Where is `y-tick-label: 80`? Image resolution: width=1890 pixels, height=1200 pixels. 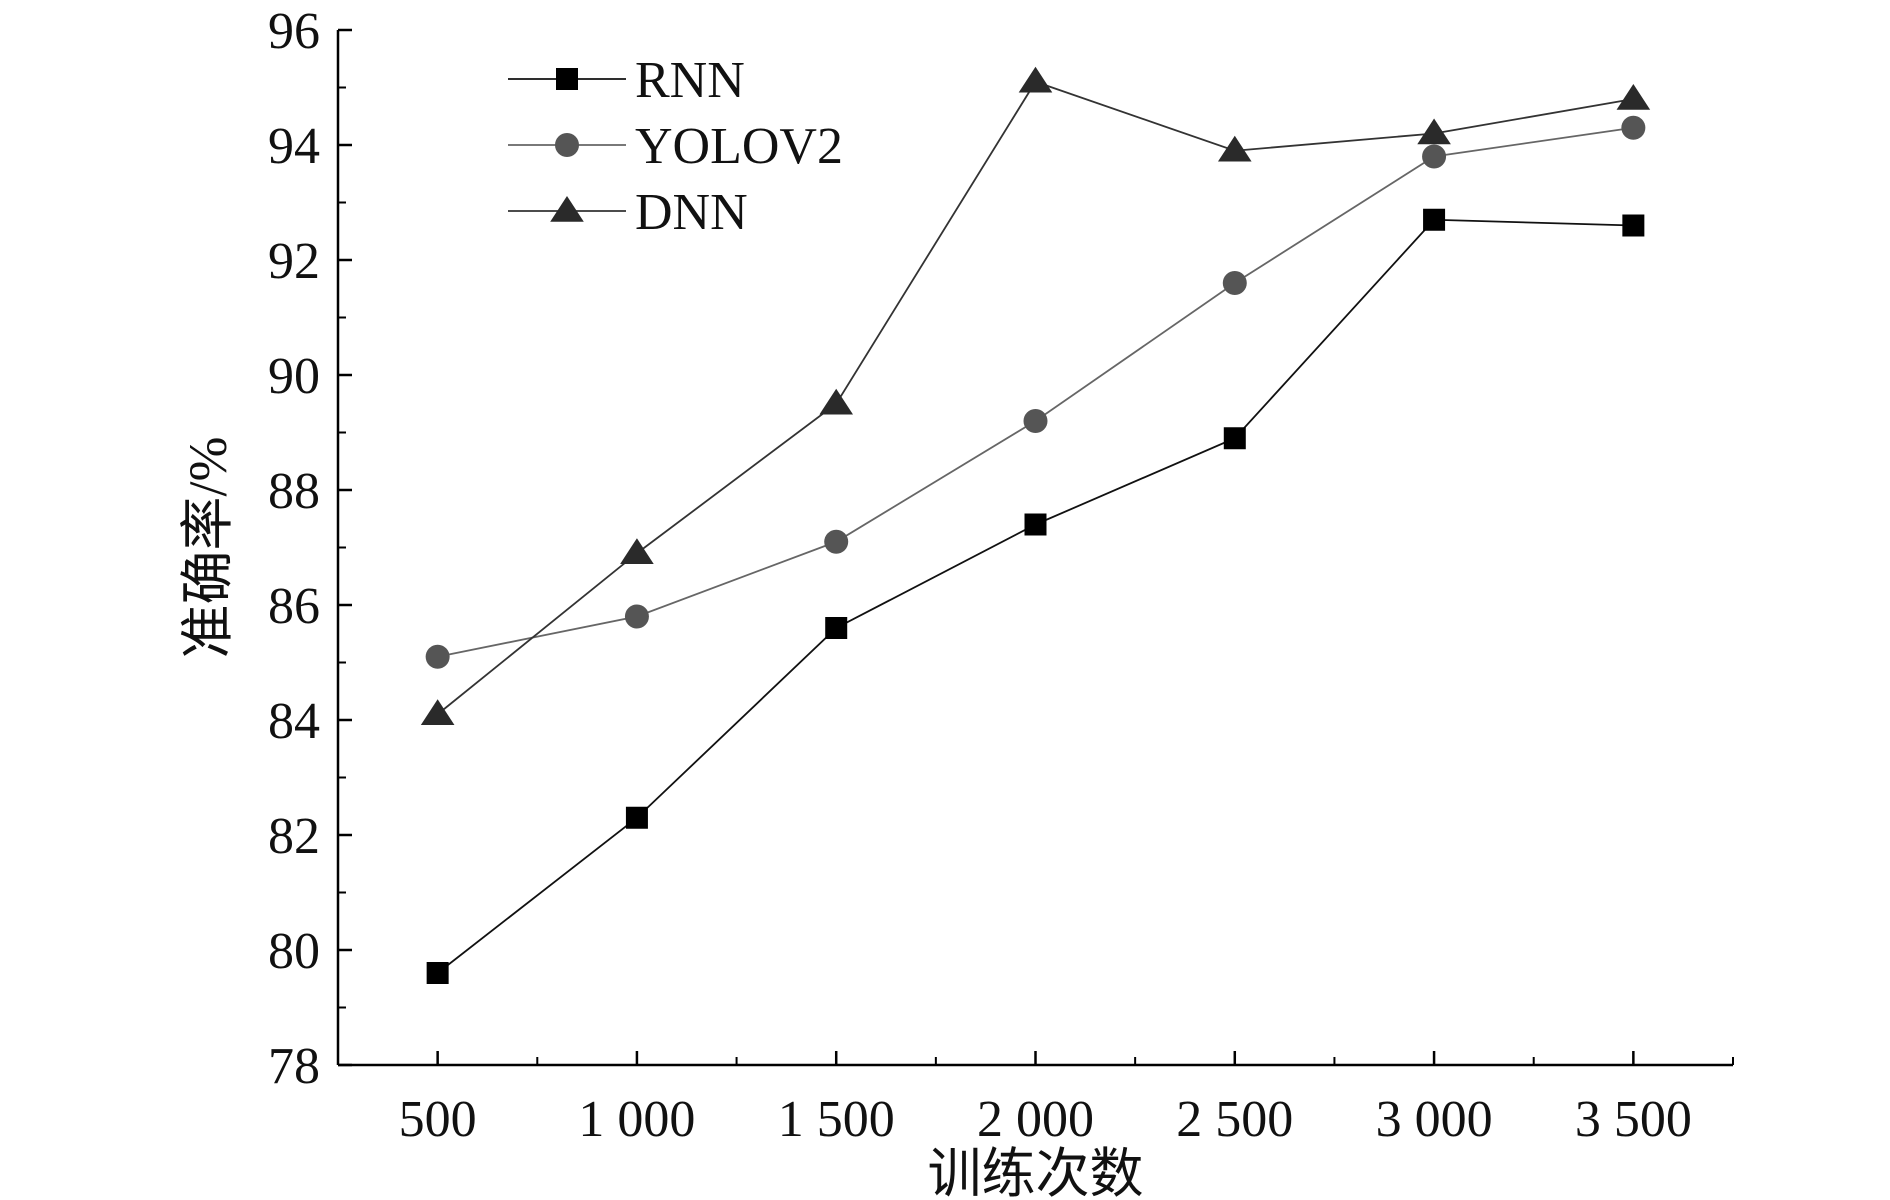
y-tick-label: 80 is located at coordinates (294, 951).